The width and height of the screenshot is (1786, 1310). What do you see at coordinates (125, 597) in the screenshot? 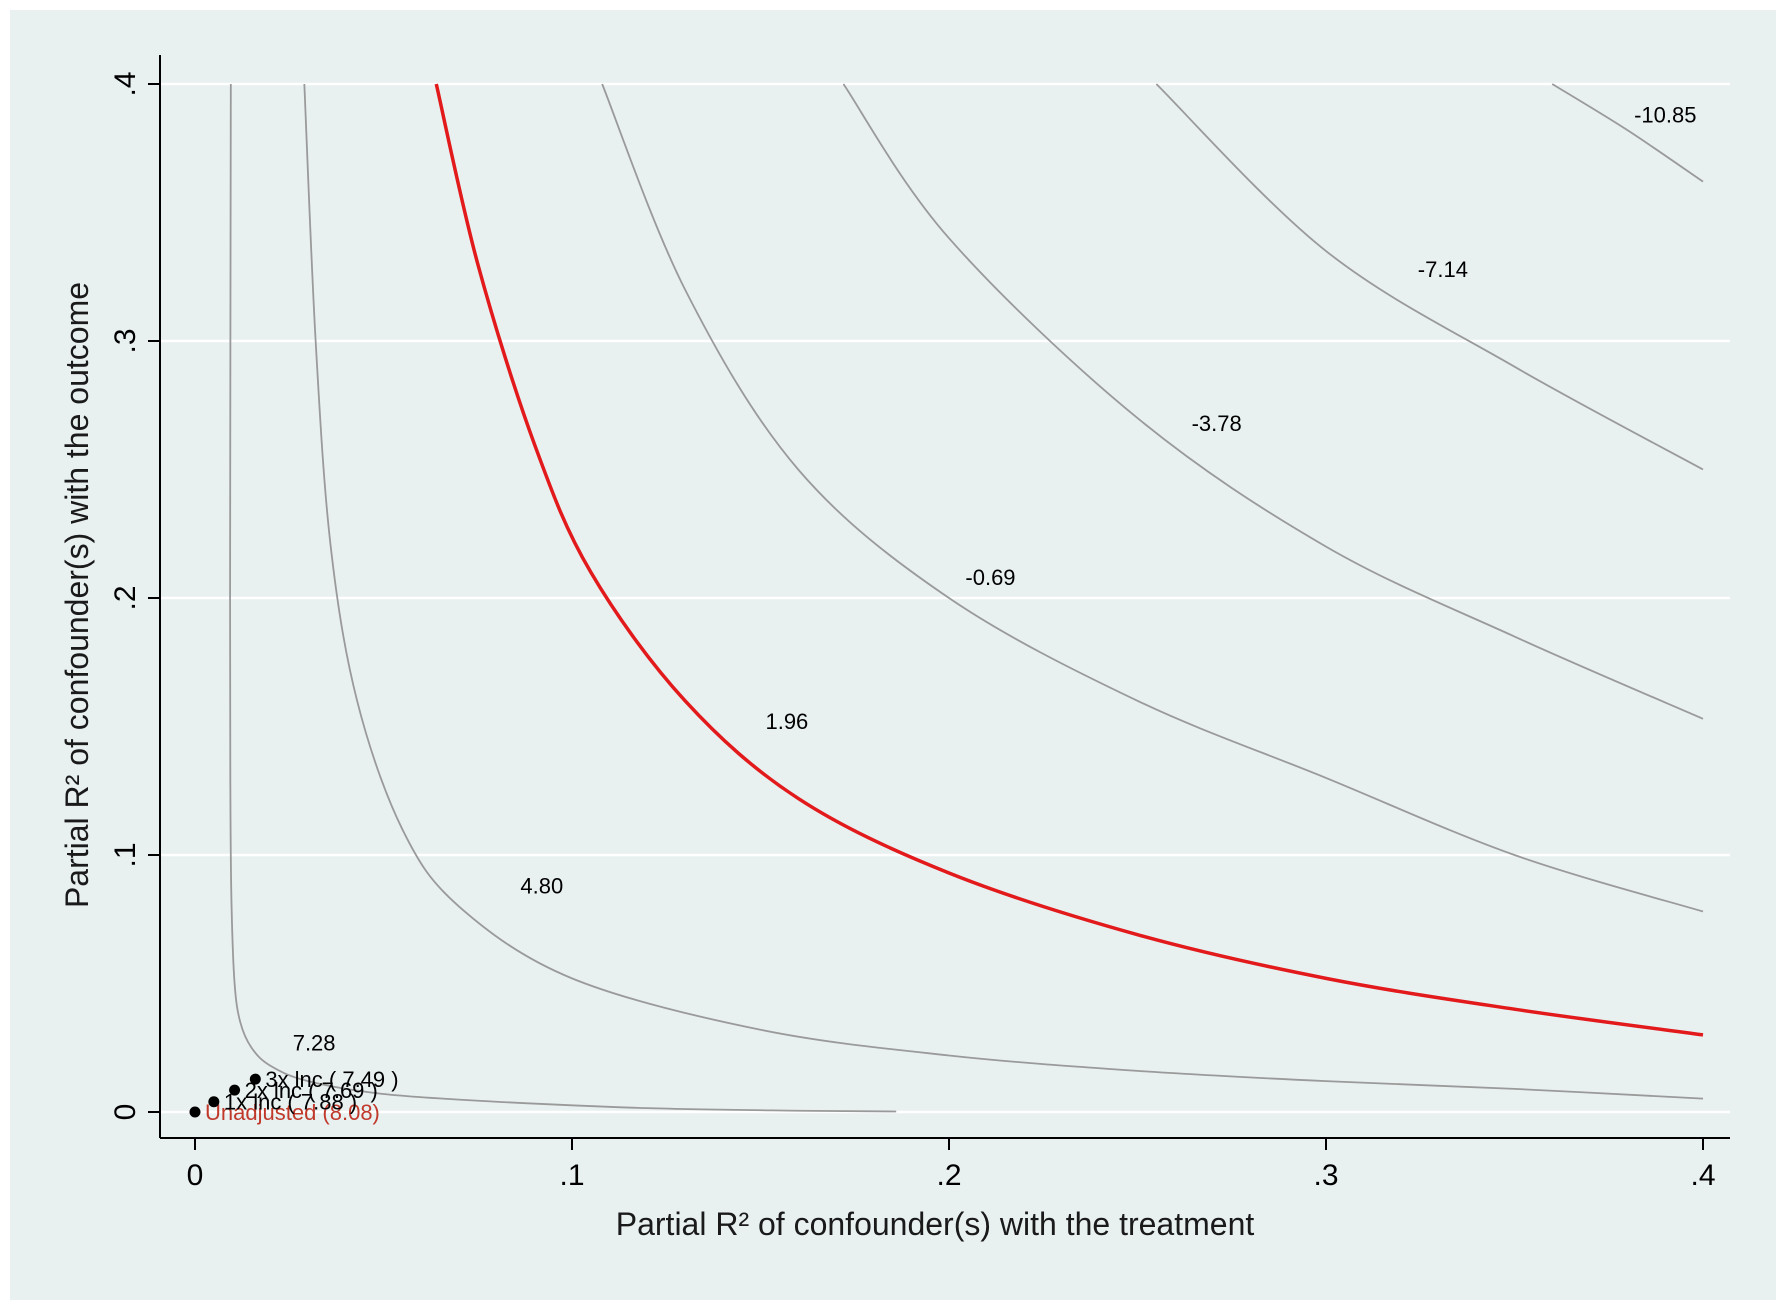
I see `y-tick-label-2: .2` at bounding box center [125, 597].